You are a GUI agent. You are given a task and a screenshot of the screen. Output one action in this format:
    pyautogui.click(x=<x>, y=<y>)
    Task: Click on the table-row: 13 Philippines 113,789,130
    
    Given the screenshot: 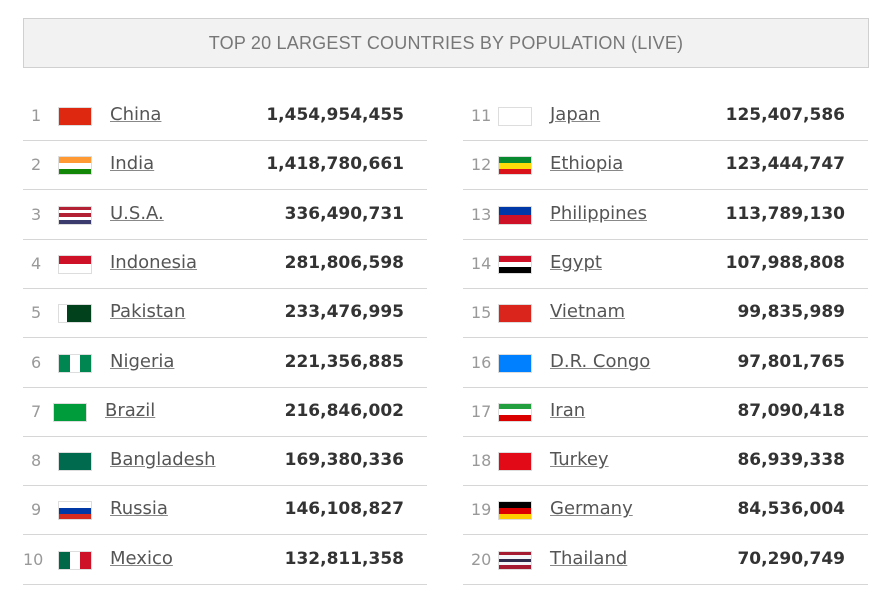 What is the action you would take?
    pyautogui.click(x=665, y=215)
    